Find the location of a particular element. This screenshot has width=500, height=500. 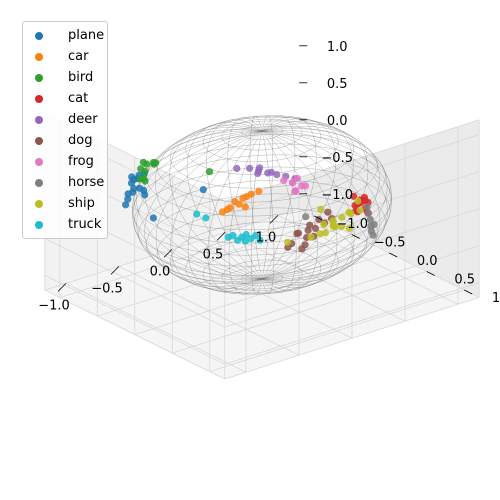

x-tick-label: 1.0 is located at coordinates (266, 237).